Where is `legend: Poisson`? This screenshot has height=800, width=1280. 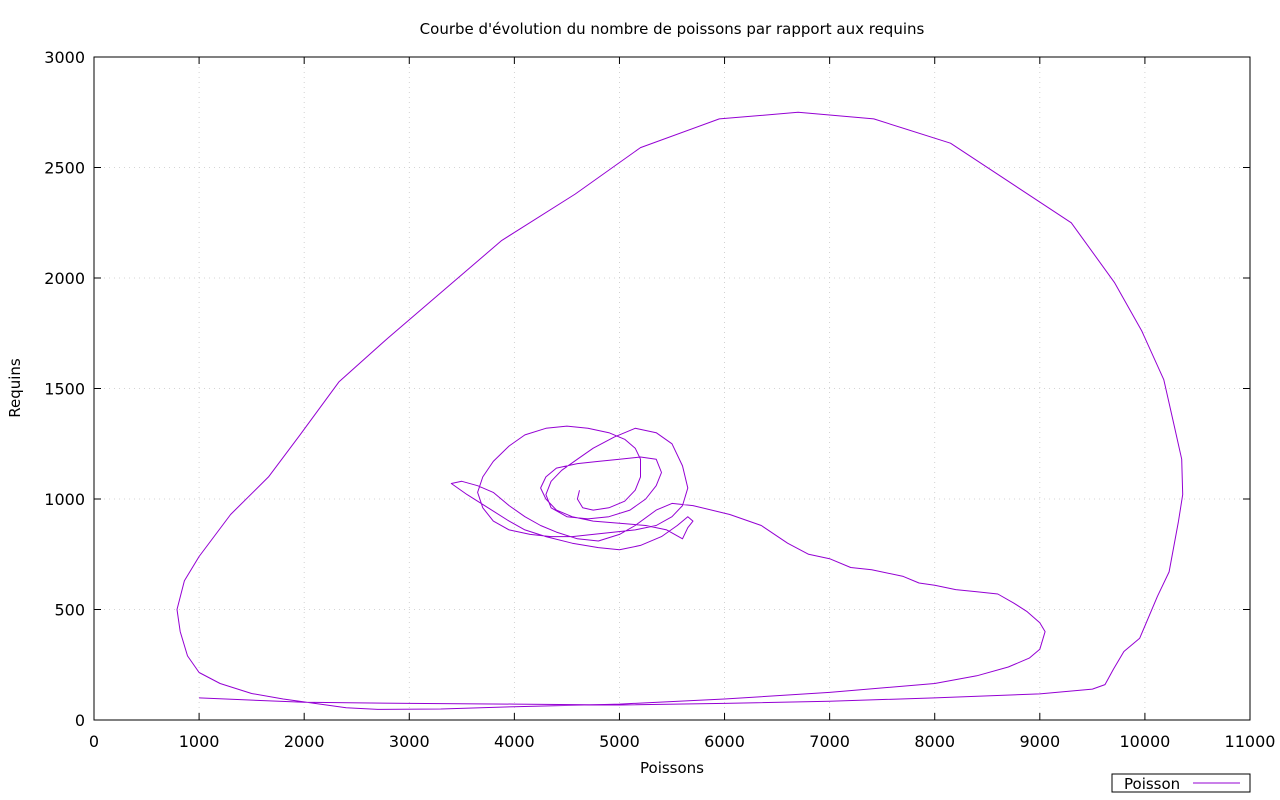
legend: Poisson is located at coordinates (1181, 783).